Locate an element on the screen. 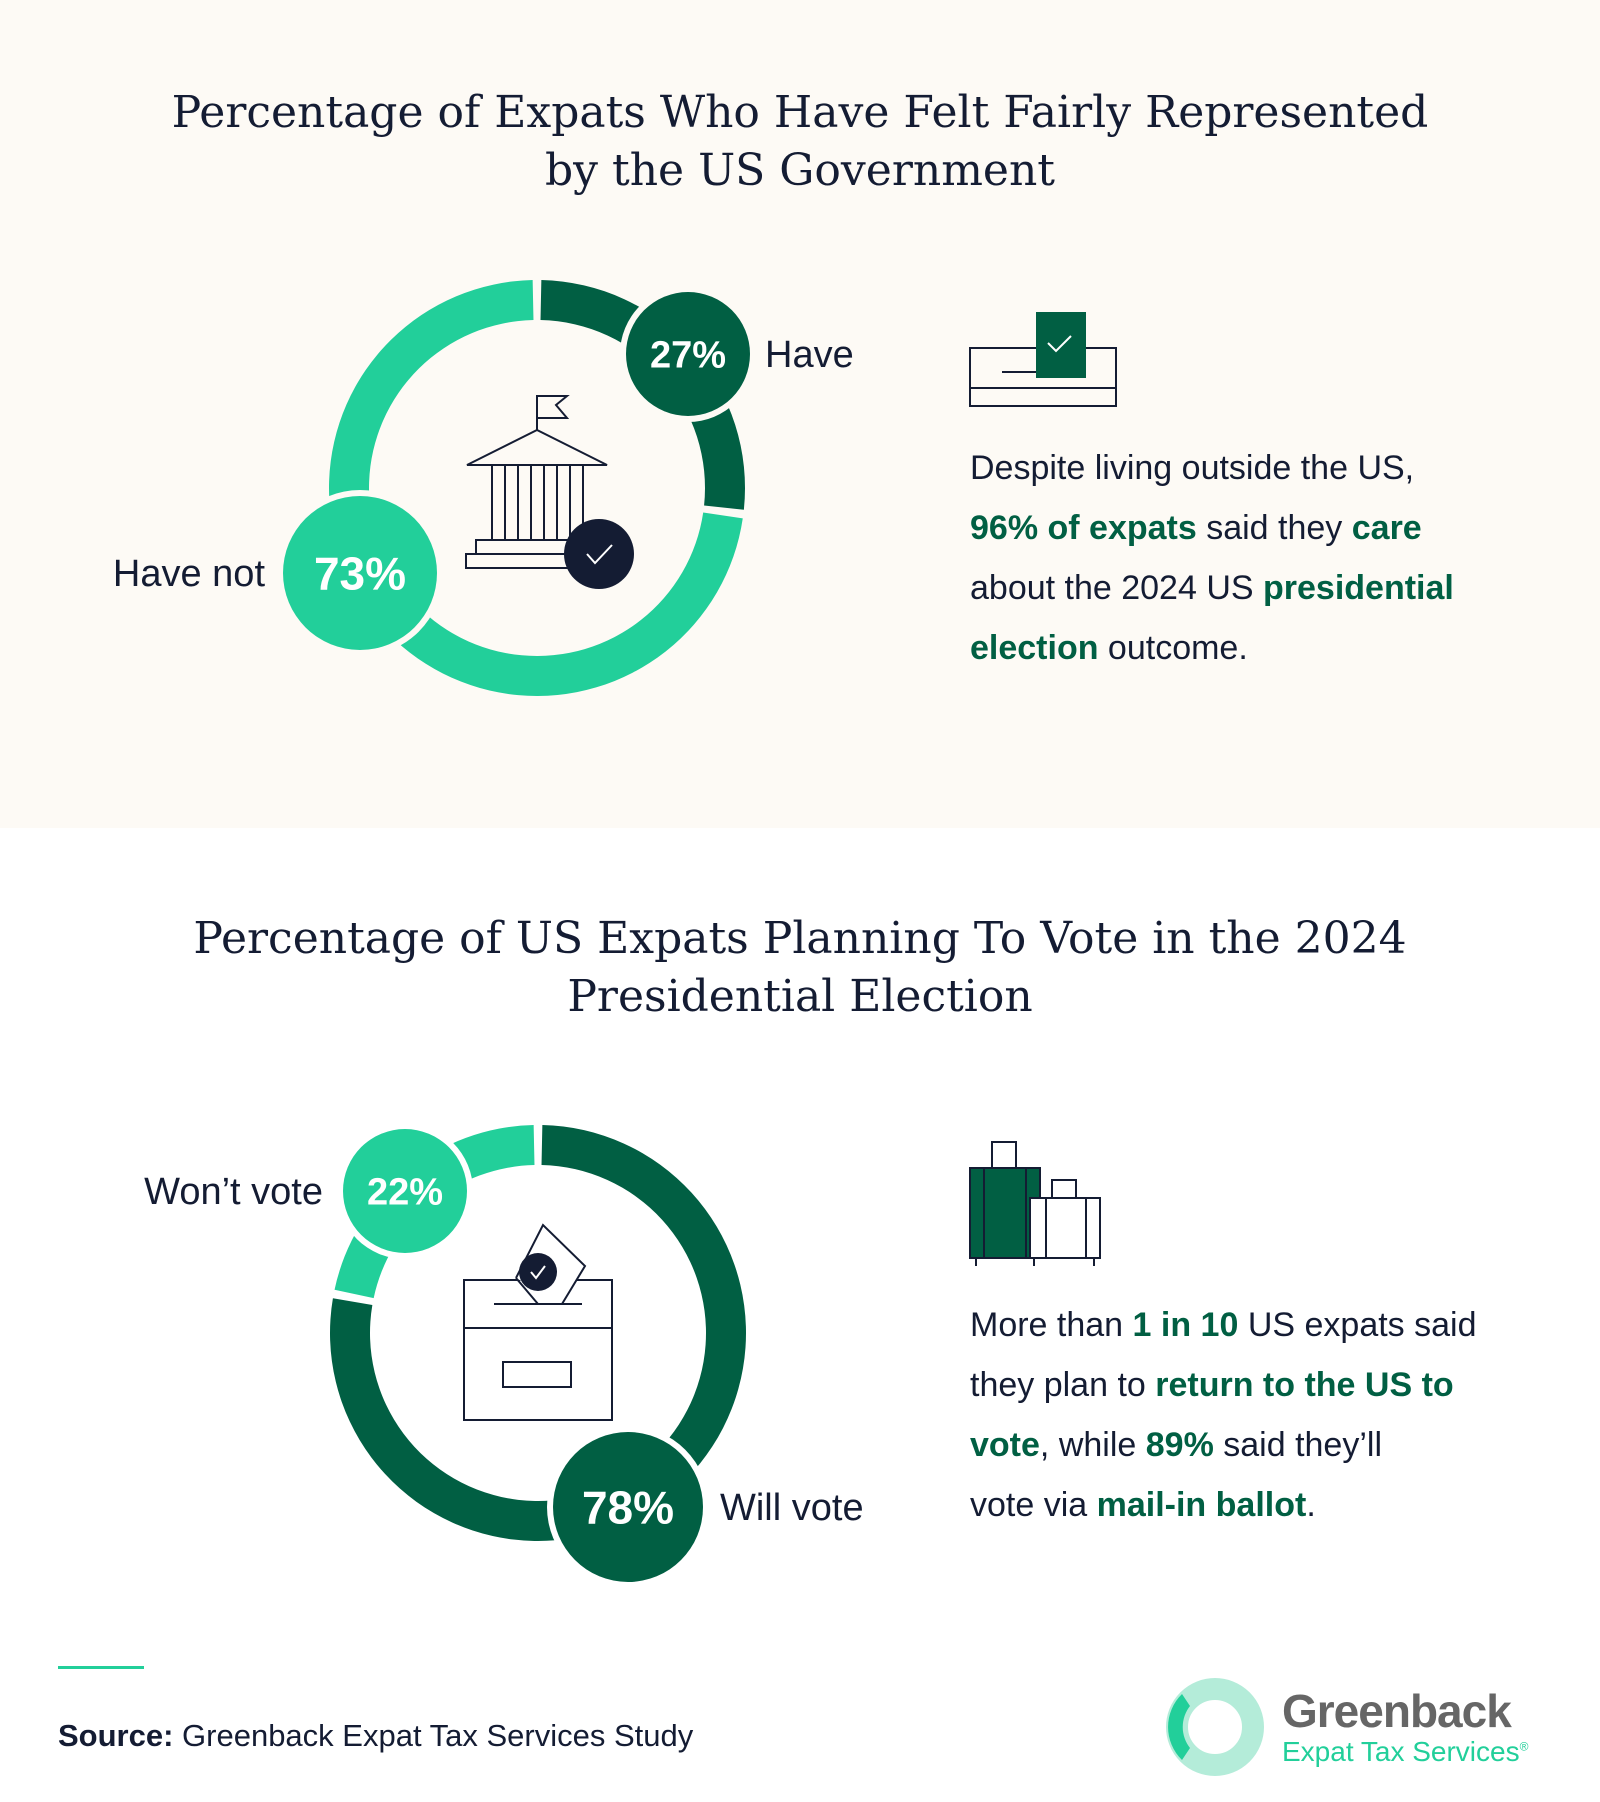 The image size is (1600, 1802). data-label: 27% is located at coordinates (688, 356).